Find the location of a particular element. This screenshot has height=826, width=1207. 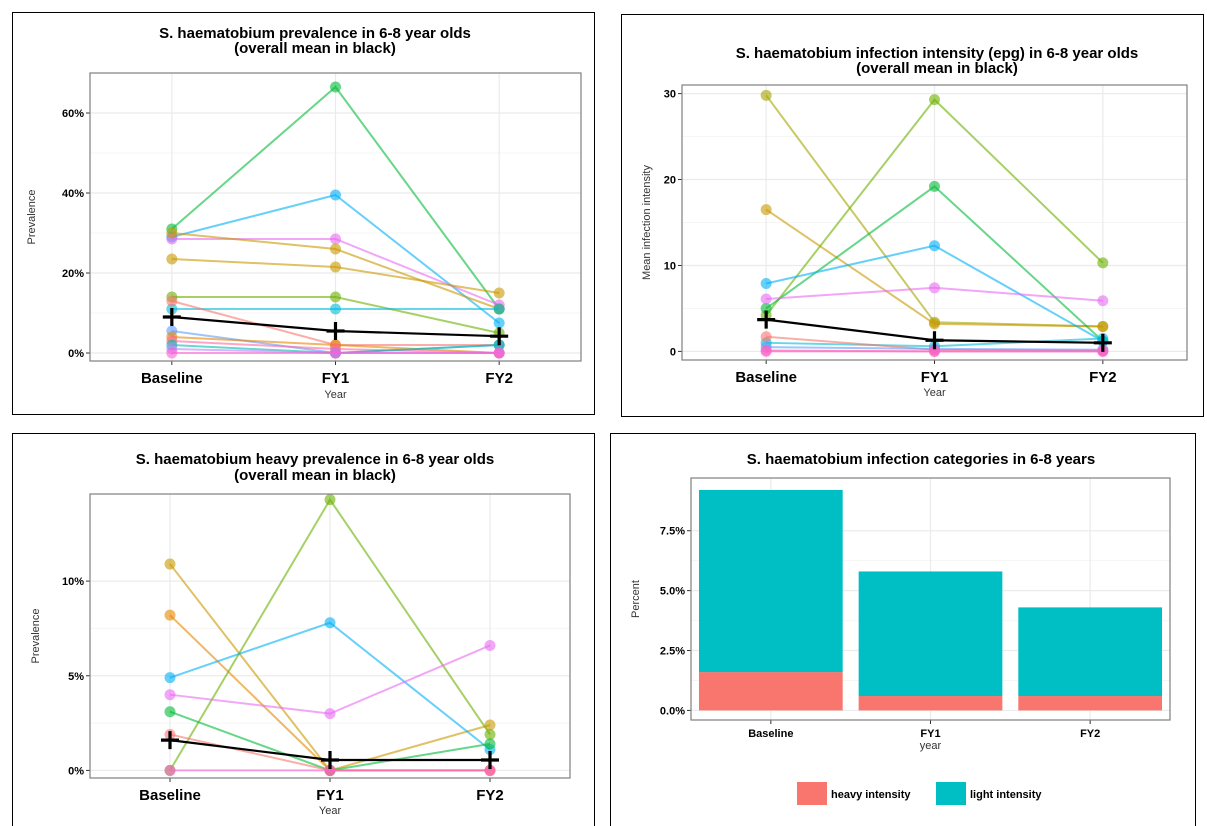

legend-label: light intensity is located at coordinates (1006, 795).